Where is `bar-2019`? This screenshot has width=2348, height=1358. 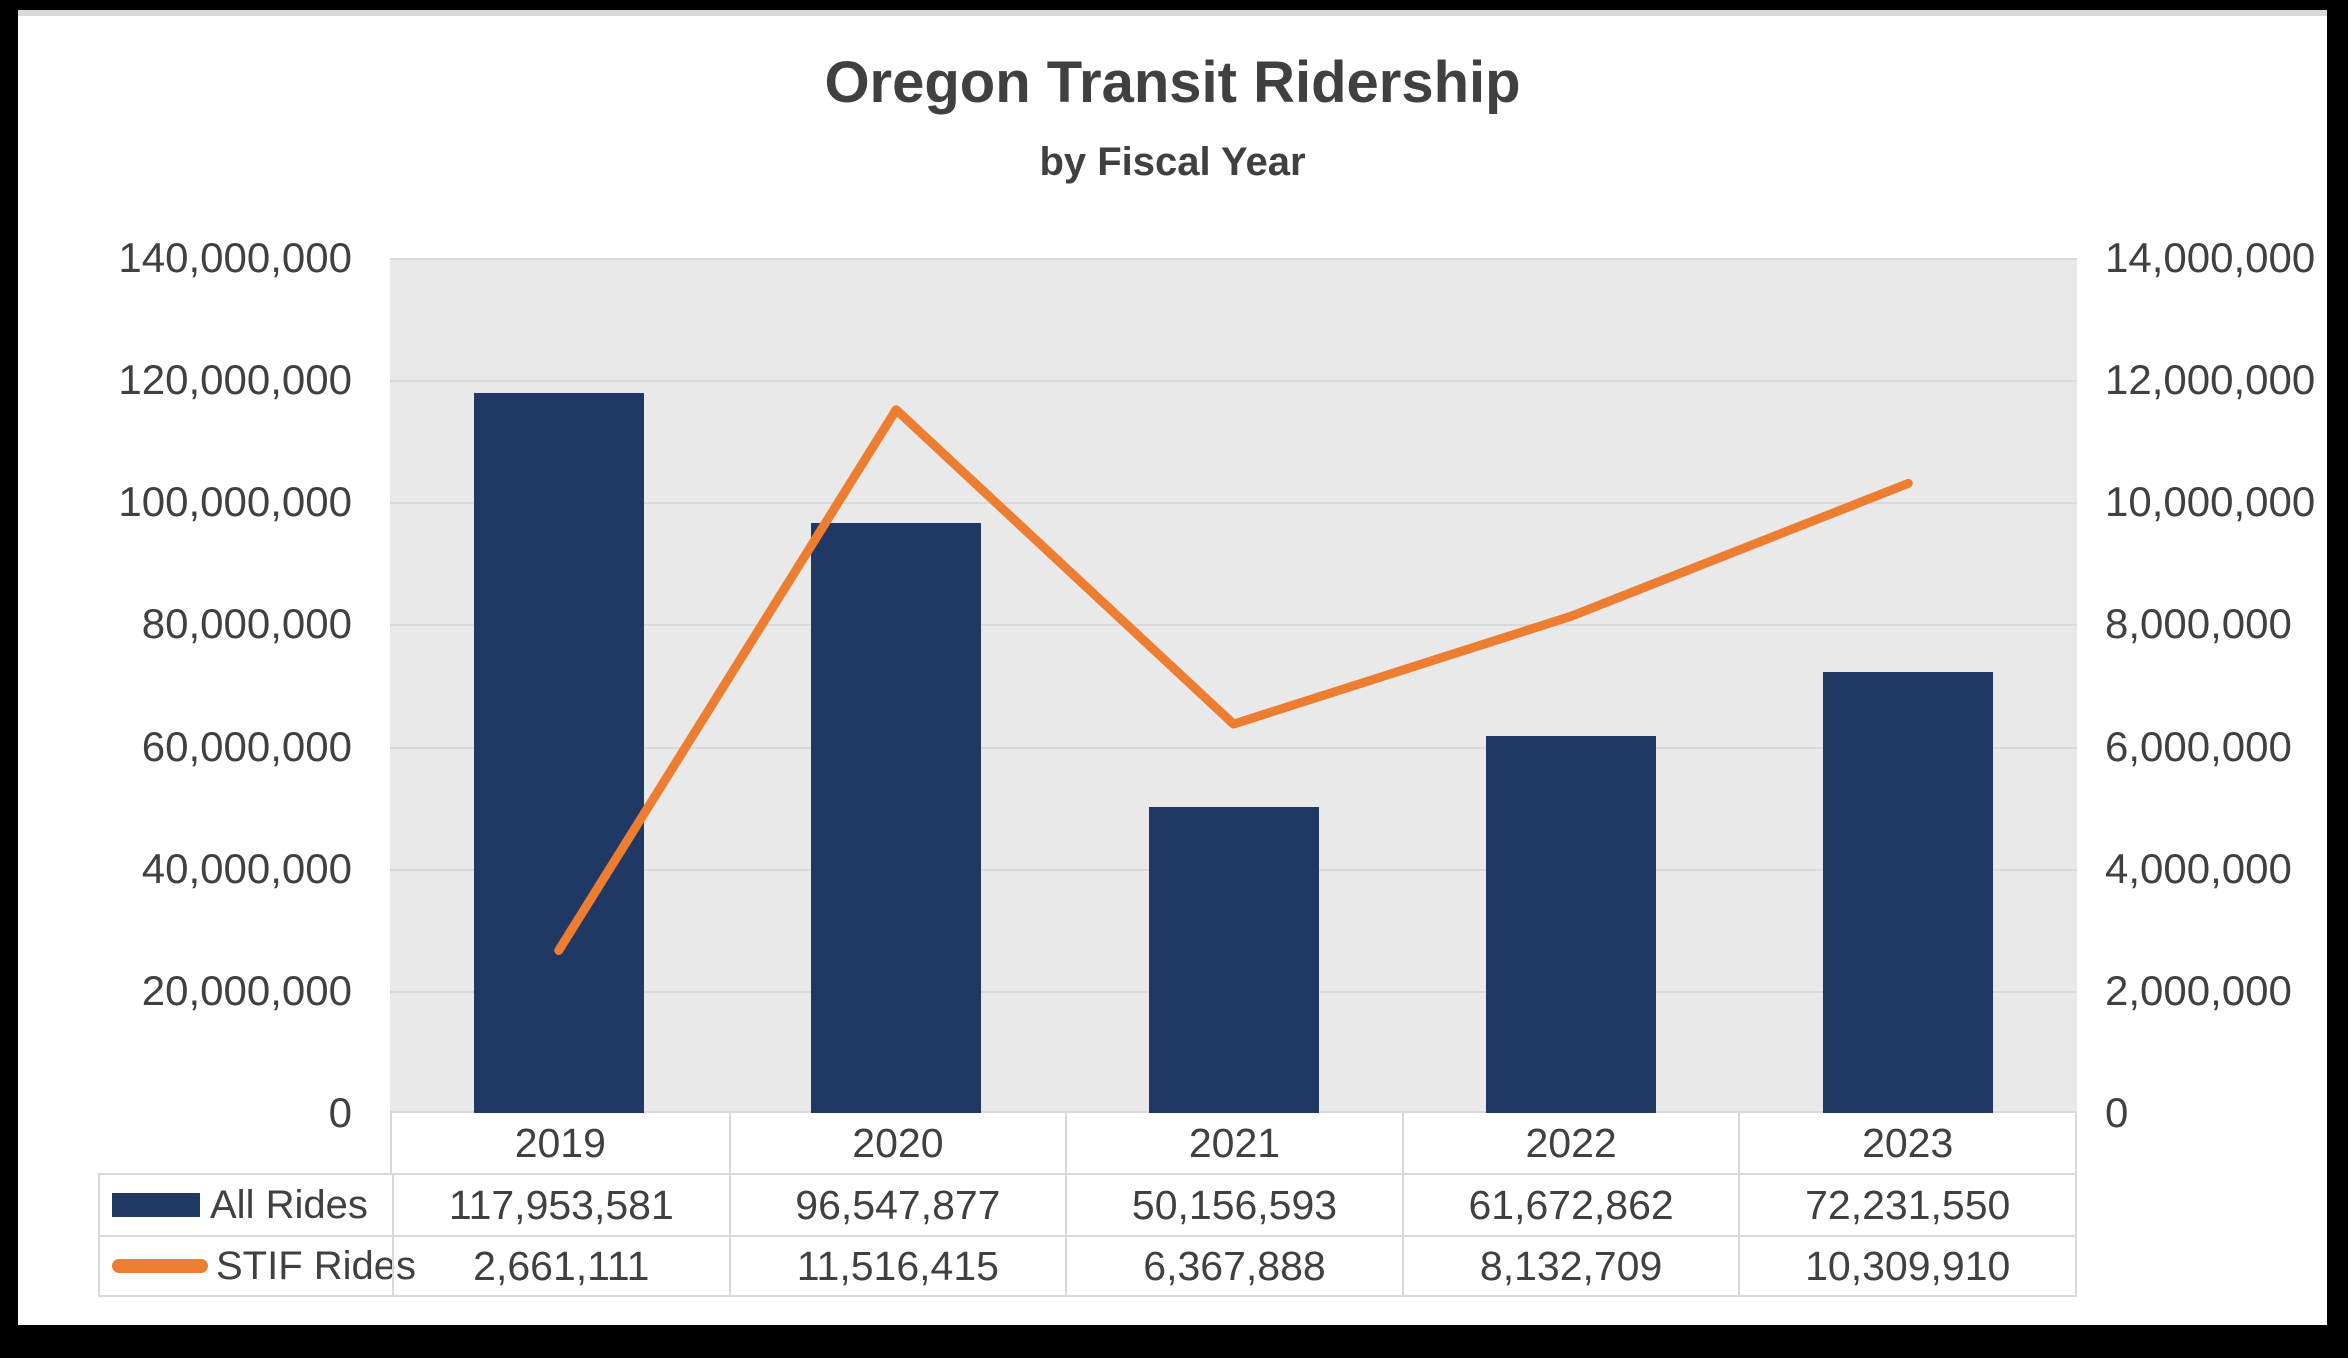
bar-2019 is located at coordinates (559, 753).